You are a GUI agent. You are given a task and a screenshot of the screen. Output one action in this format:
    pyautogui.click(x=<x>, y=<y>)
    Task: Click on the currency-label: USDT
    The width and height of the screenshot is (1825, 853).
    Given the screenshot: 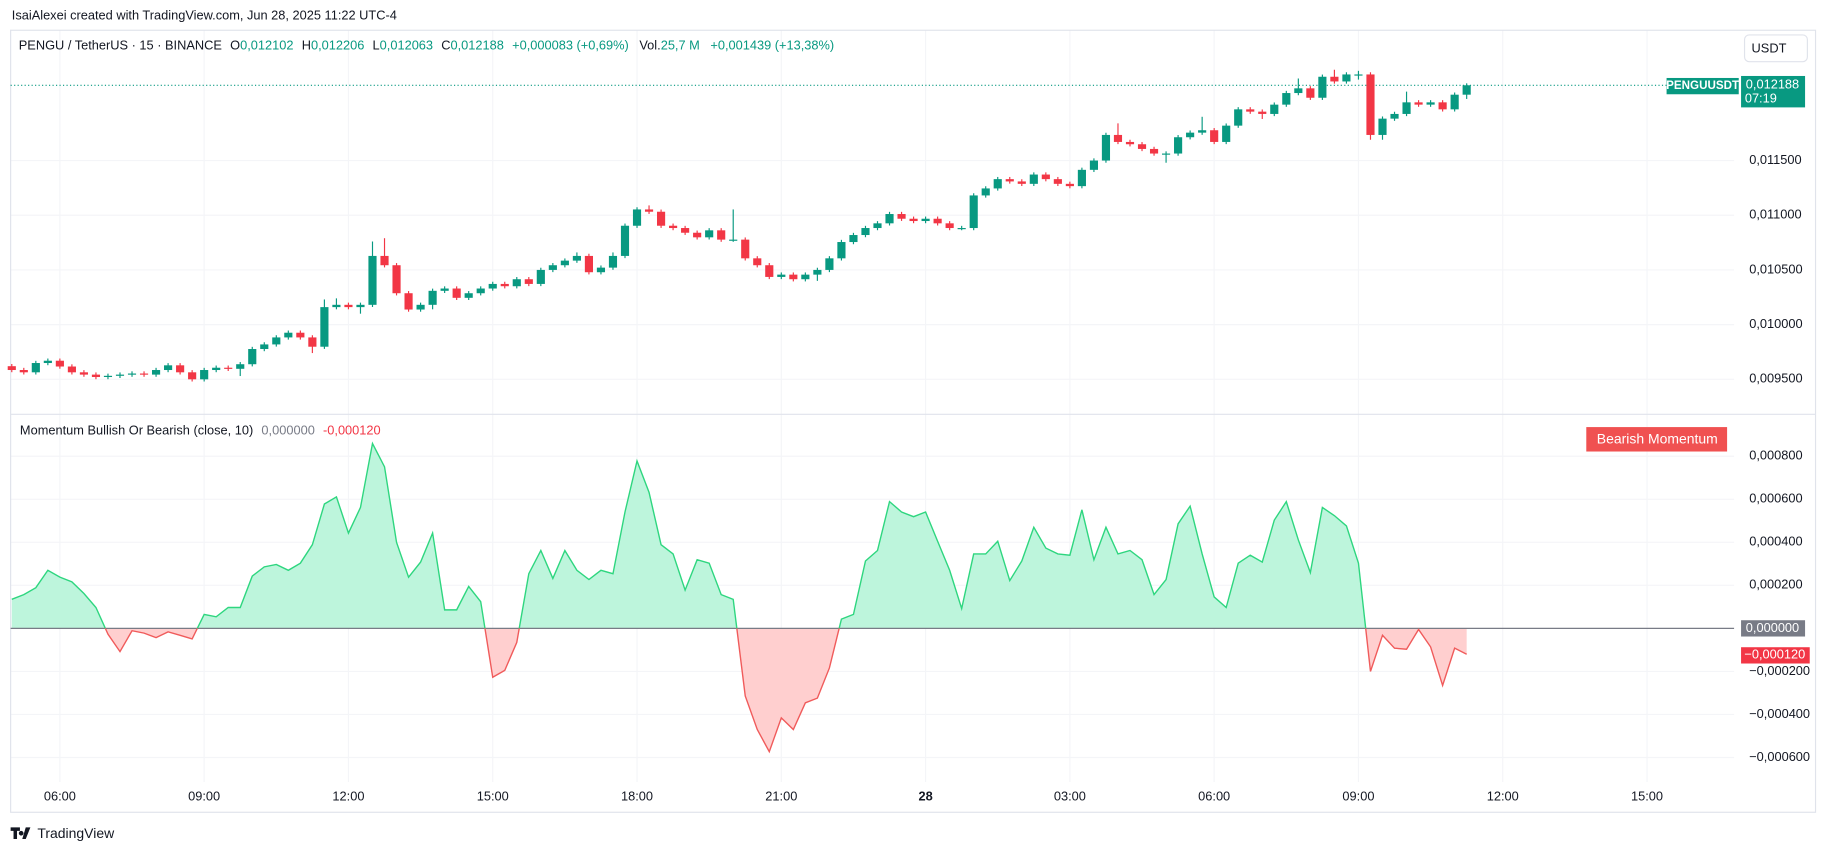 What is the action you would take?
    pyautogui.click(x=1769, y=47)
    